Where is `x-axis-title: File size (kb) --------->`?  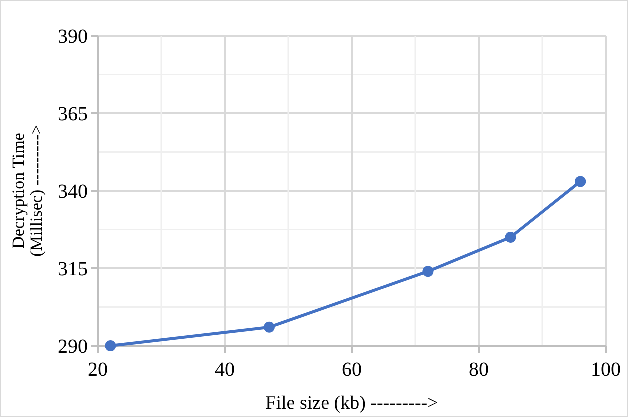 x-axis-title: File size (kb) ---------> is located at coordinates (352, 403).